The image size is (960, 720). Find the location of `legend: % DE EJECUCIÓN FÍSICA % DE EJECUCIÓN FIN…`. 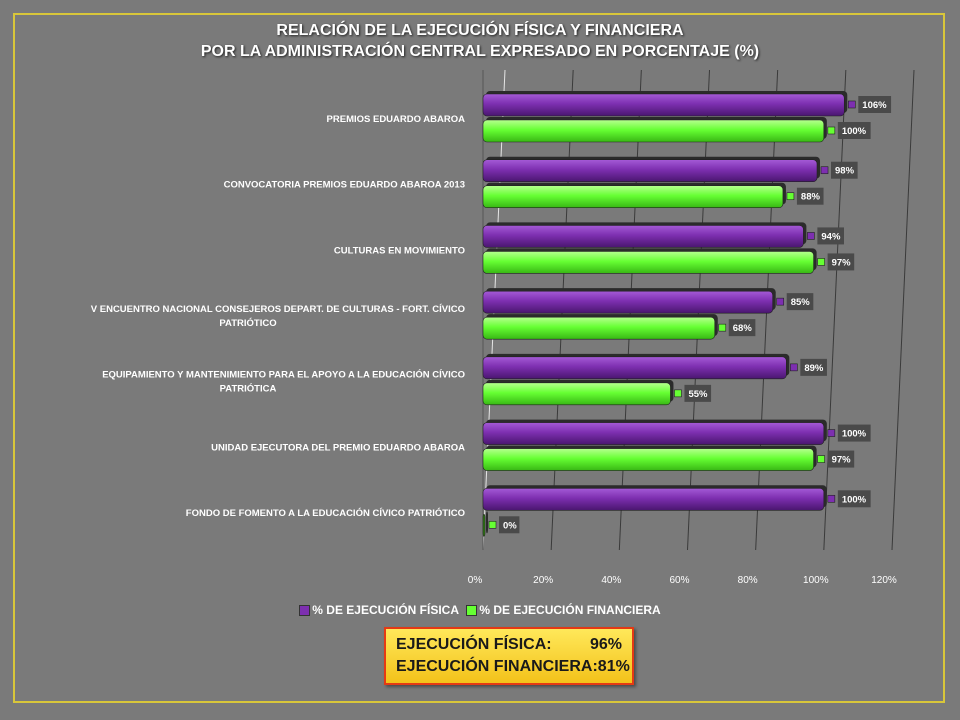

legend: % DE EJECUCIÓN FÍSICA % DE EJECUCIÓN FIN… is located at coordinates (480, 611).